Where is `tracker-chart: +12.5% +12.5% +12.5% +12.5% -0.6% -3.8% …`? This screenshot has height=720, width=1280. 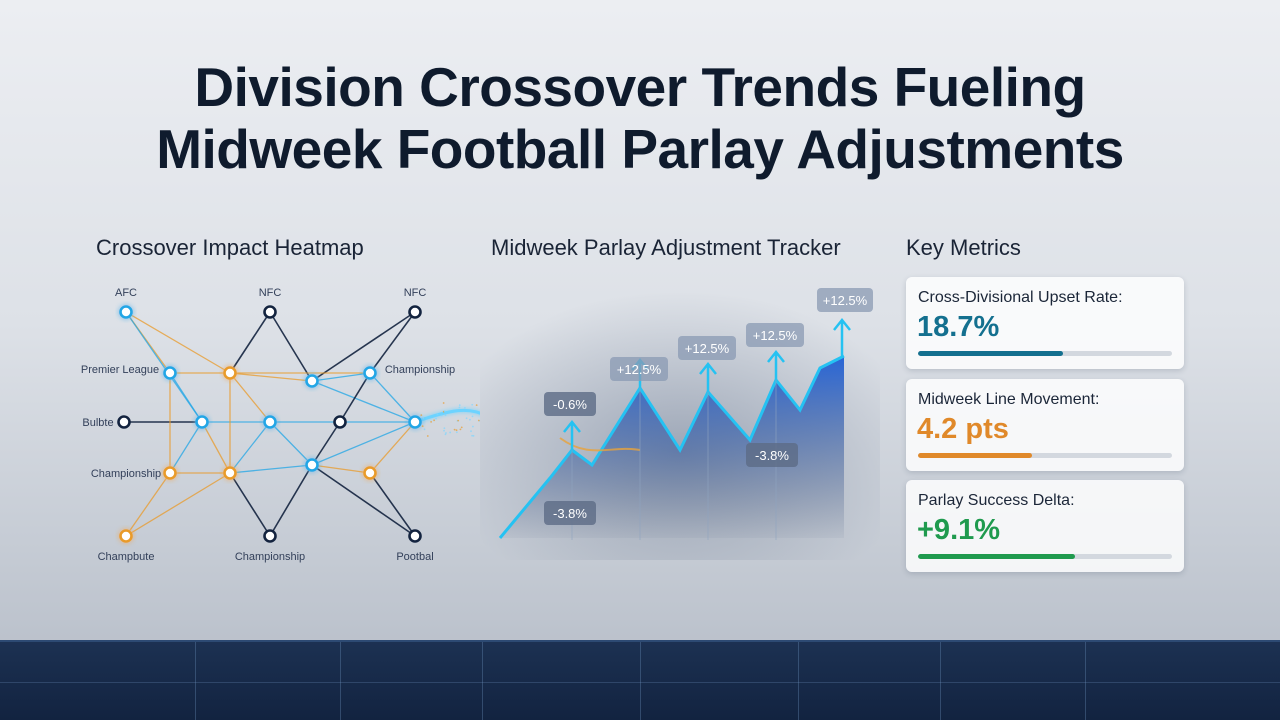
tracker-chart: +12.5% +12.5% +12.5% +12.5% -0.6% -3.8% … is located at coordinates (680, 420).